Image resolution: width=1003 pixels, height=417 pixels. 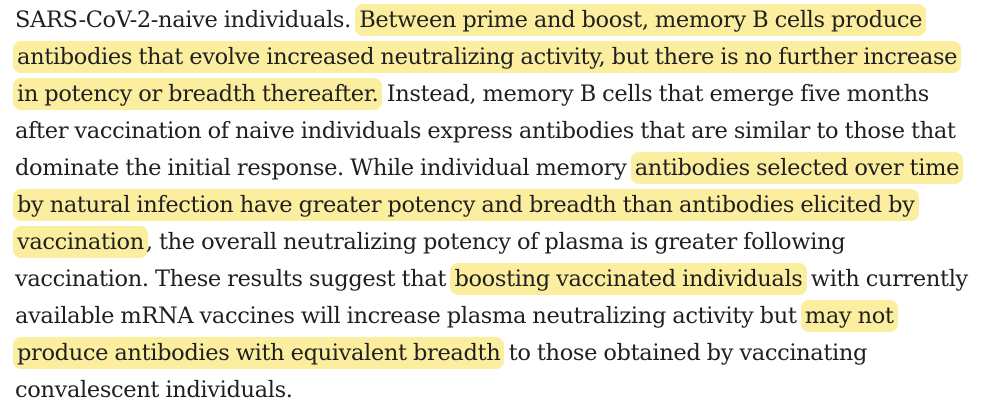 I want to click on paragraph-text: SARS-CoV-2-naive individuals., so click(x=186, y=20).